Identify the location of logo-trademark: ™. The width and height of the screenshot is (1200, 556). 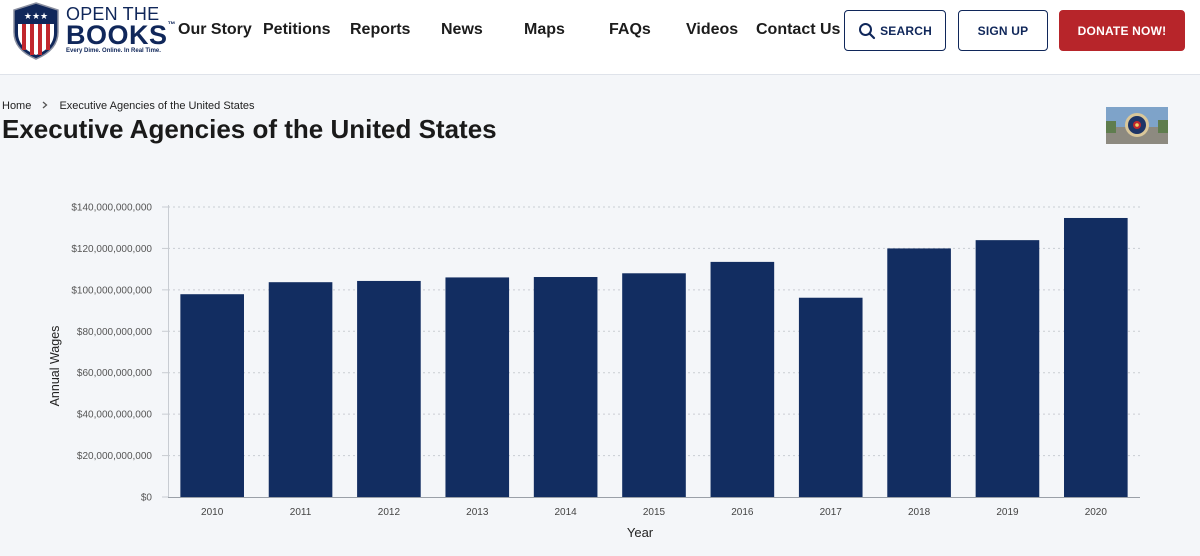
(172, 24).